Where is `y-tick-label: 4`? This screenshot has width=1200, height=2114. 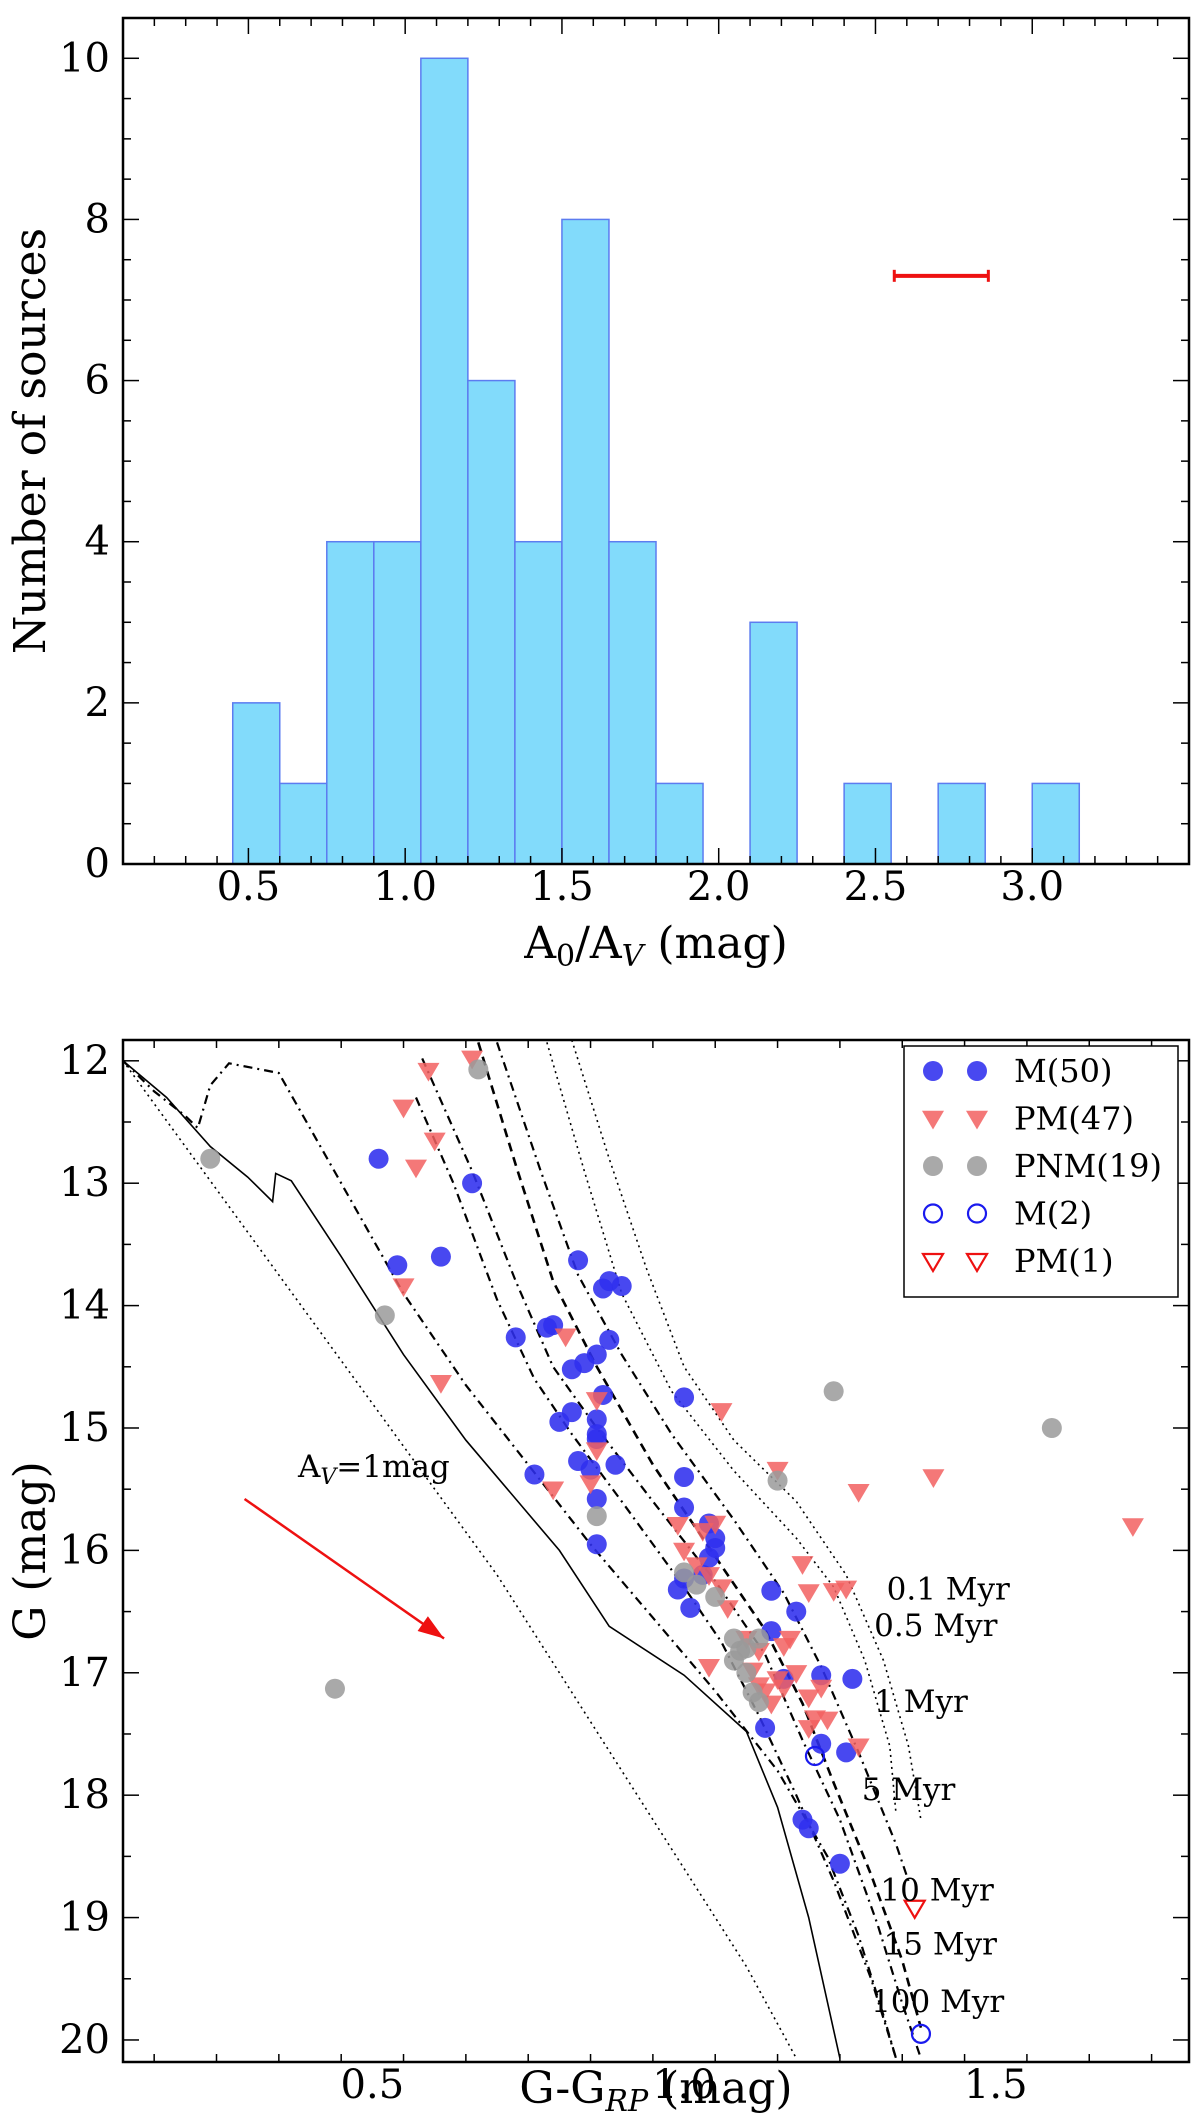 y-tick-label: 4 is located at coordinates (97, 542).